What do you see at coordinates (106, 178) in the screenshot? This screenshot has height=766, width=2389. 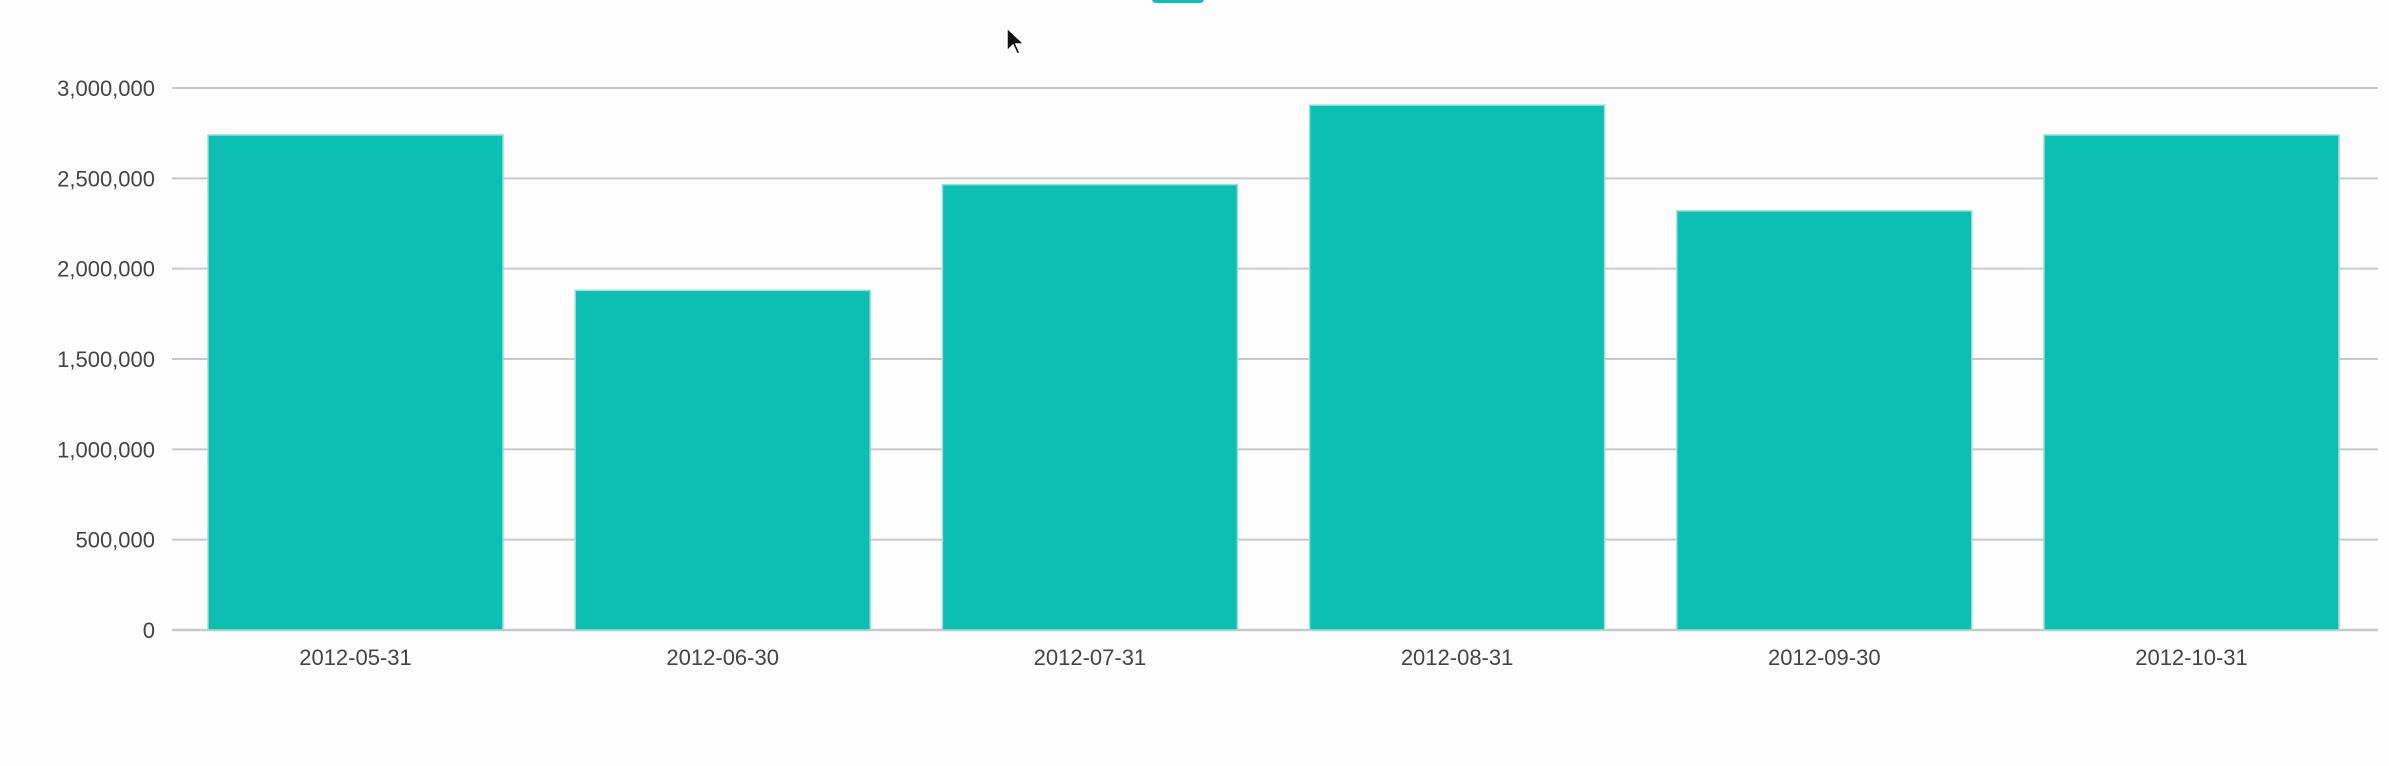 I see `y-tick-label: 2,500,000` at bounding box center [106, 178].